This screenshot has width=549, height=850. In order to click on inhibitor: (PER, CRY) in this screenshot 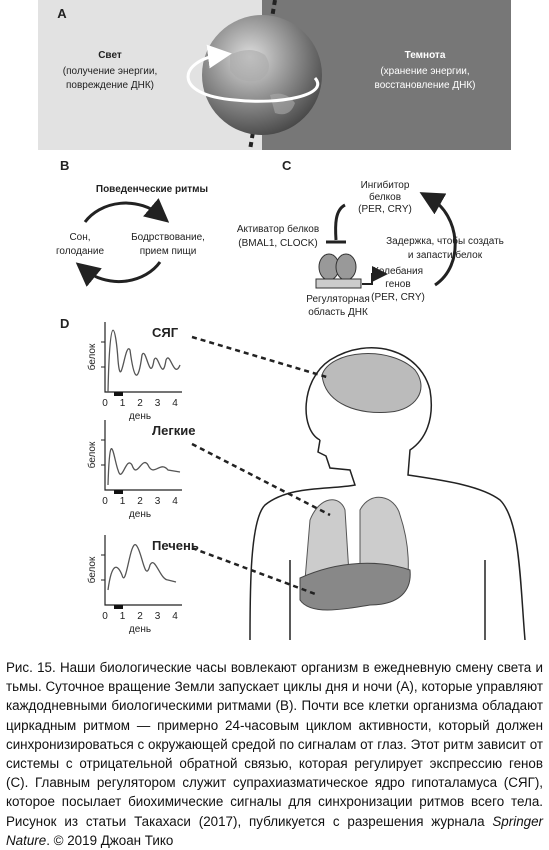, I will do `click(385, 209)`.